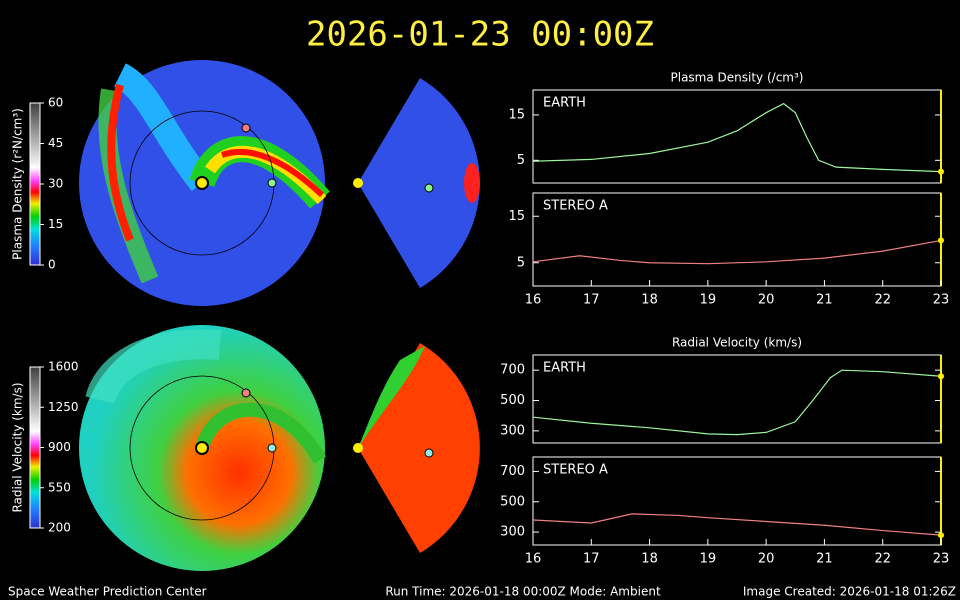 The height and width of the screenshot is (600, 960). Describe the element at coordinates (737, 343) in the screenshot. I see `chart-title: Radial Velocity (km/s)` at that location.